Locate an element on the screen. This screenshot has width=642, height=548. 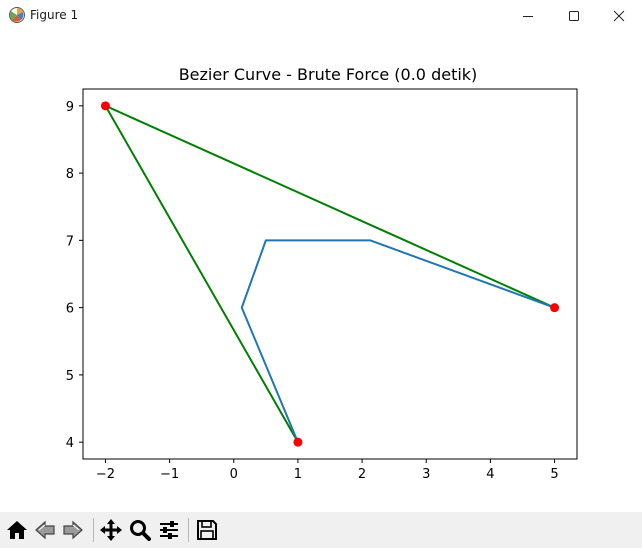
x-tick-label: 3 is located at coordinates (426, 474).